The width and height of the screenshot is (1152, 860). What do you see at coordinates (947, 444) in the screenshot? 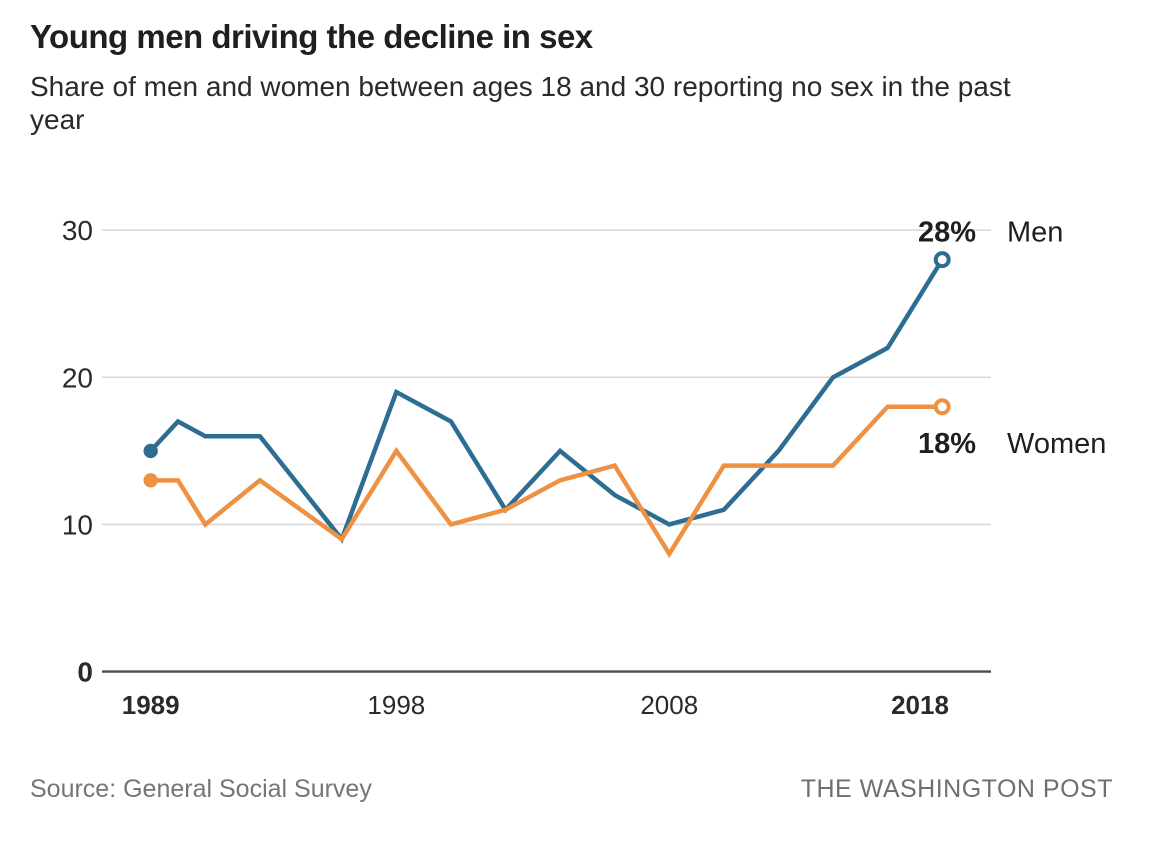
I see `women-value-label: 18%` at bounding box center [947, 444].